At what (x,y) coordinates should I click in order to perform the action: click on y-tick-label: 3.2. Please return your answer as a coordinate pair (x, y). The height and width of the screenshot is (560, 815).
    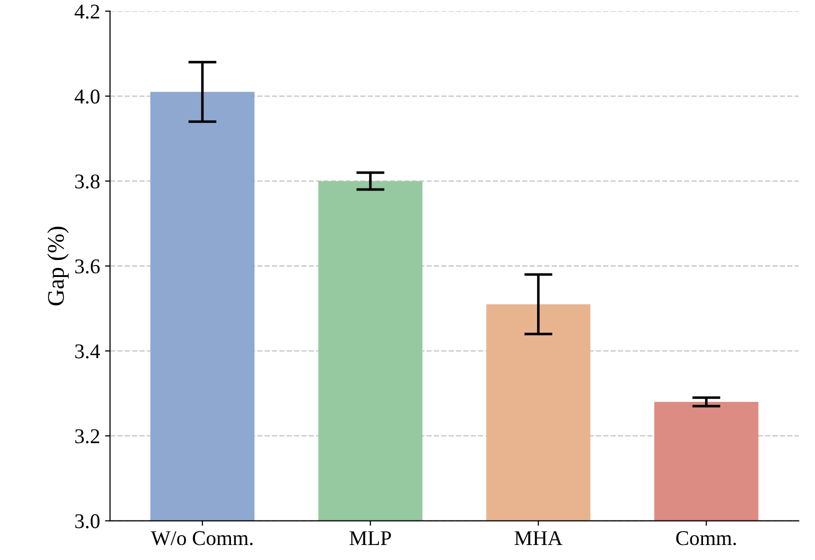
    Looking at the image, I should click on (87, 436).